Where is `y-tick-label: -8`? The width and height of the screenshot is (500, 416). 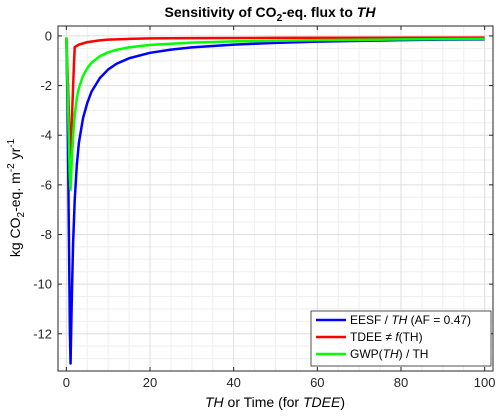 y-tick-label: -8 is located at coordinates (46, 234).